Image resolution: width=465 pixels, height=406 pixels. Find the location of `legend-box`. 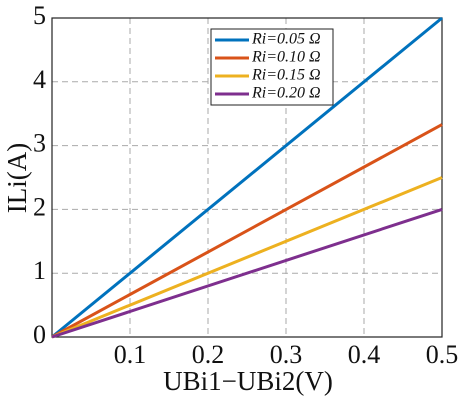

legend-box is located at coordinates (272, 67).